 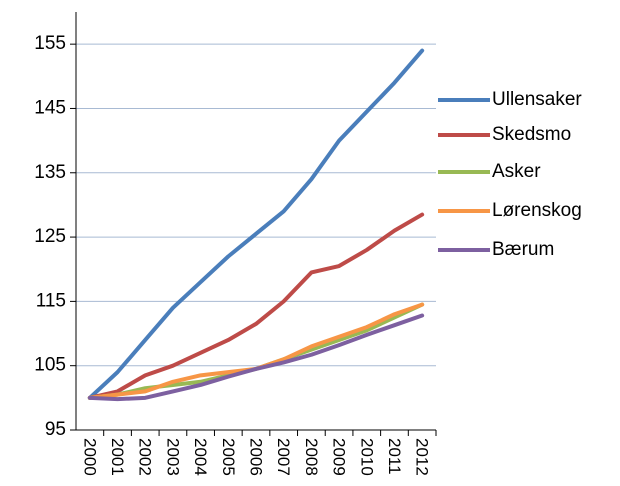 I want to click on legend-label: Skedsmo, so click(x=531, y=134).